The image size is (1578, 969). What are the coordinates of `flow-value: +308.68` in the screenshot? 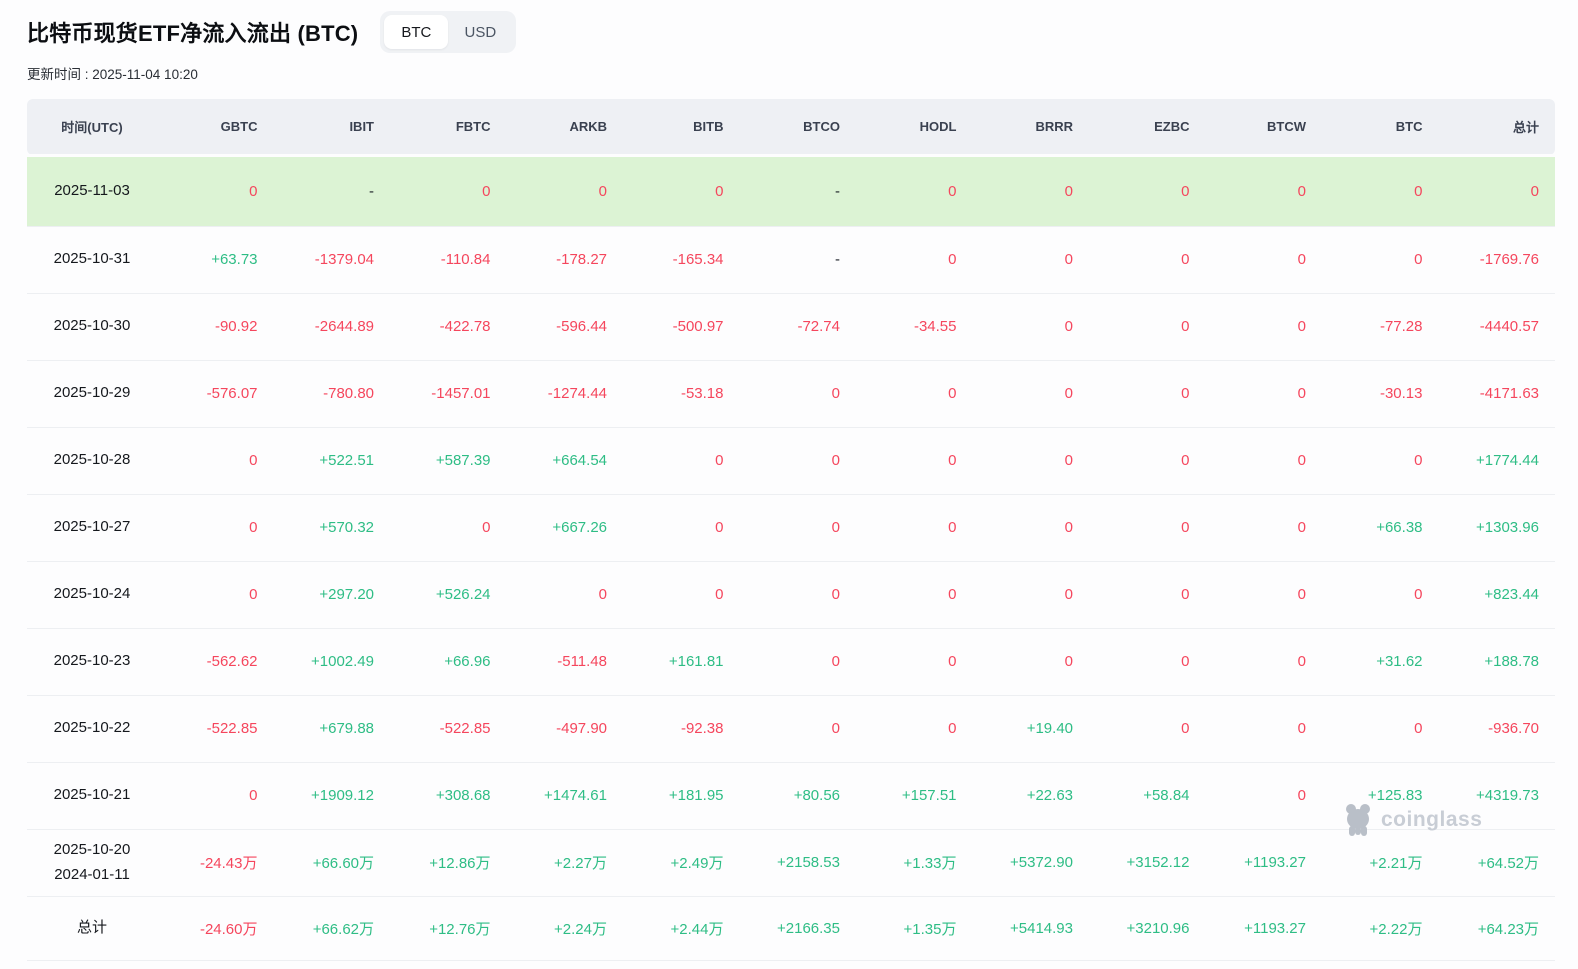 It's located at (448, 796).